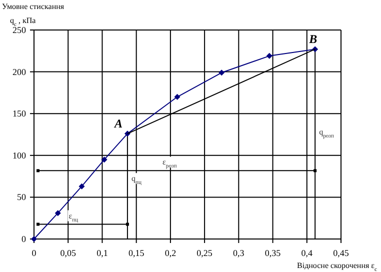 The image size is (381, 272). I want to click on annotation: q$_{розп}$, so click(326, 134).